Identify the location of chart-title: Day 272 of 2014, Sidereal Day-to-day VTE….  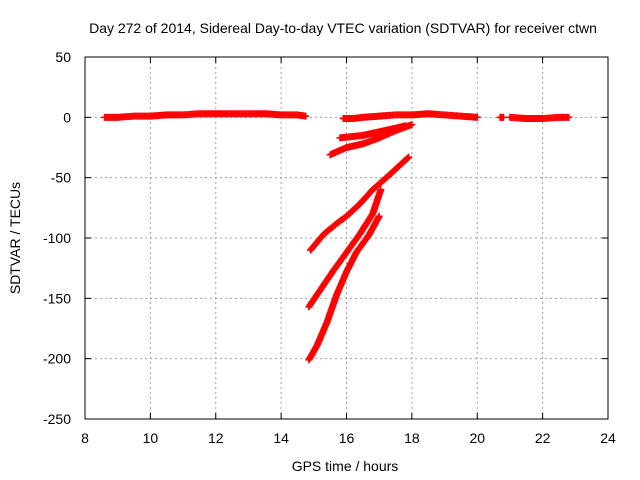
(343, 28).